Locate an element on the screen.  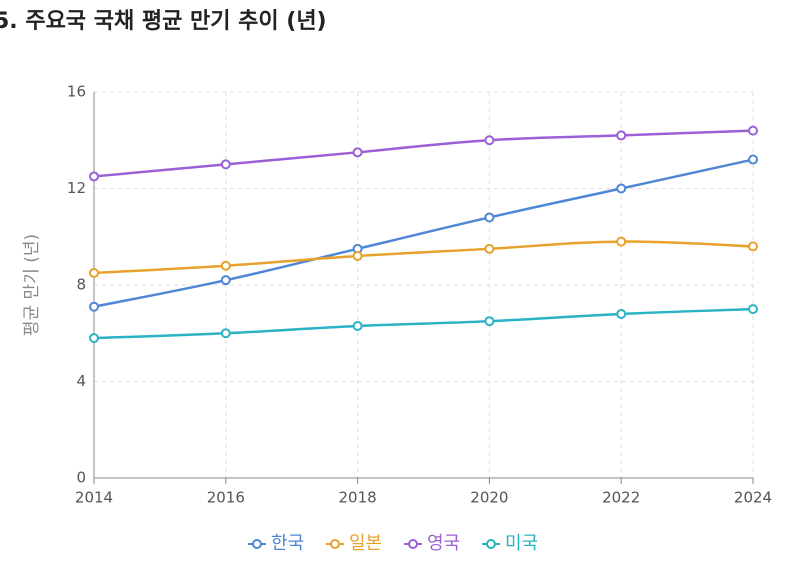
x-tick-label: 2018 is located at coordinates (358, 498).